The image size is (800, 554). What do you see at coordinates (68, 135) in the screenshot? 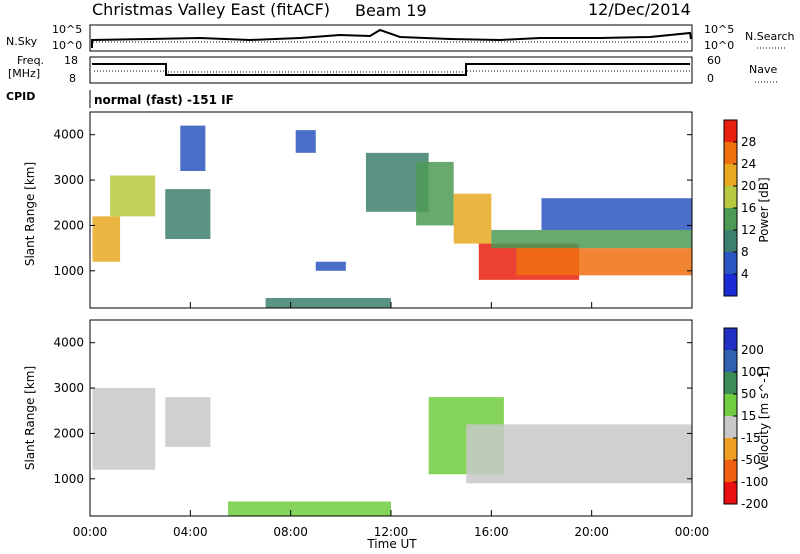
I see `power-ytick-label: 4000` at bounding box center [68, 135].